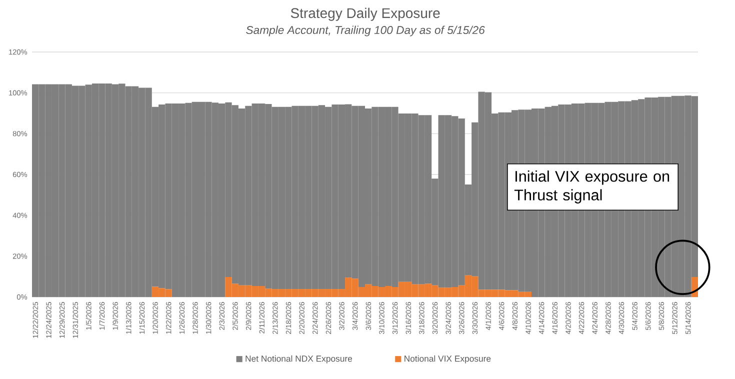  Describe the element at coordinates (447, 359) in the screenshot. I see `legend-label: Notional VIX Exposure` at that location.